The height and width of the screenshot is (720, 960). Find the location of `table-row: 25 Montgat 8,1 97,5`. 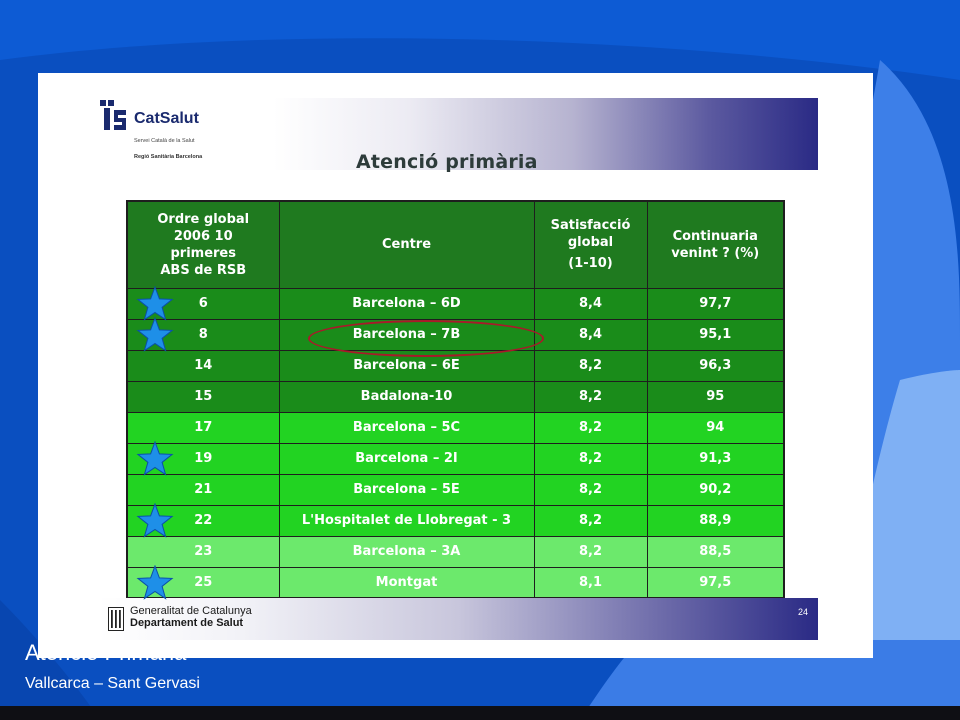

table-row: 25 Montgat 8,1 97,5 is located at coordinates (455, 582).